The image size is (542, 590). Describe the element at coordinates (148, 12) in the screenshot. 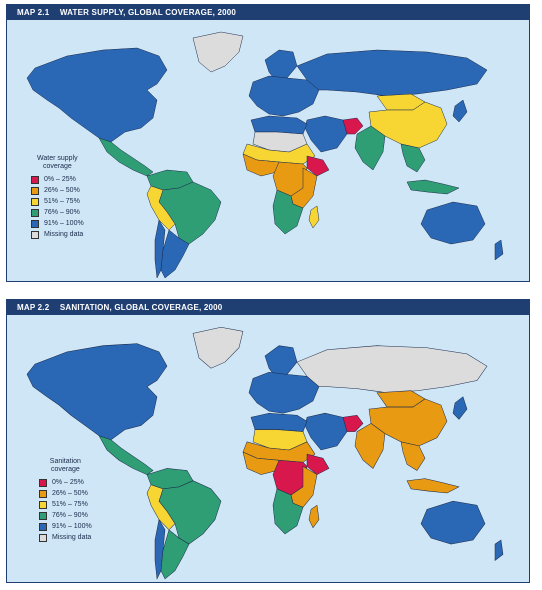

I see `map-title: WATER SUPPLY, GLOBAL COVERAGE, 2000` at that location.